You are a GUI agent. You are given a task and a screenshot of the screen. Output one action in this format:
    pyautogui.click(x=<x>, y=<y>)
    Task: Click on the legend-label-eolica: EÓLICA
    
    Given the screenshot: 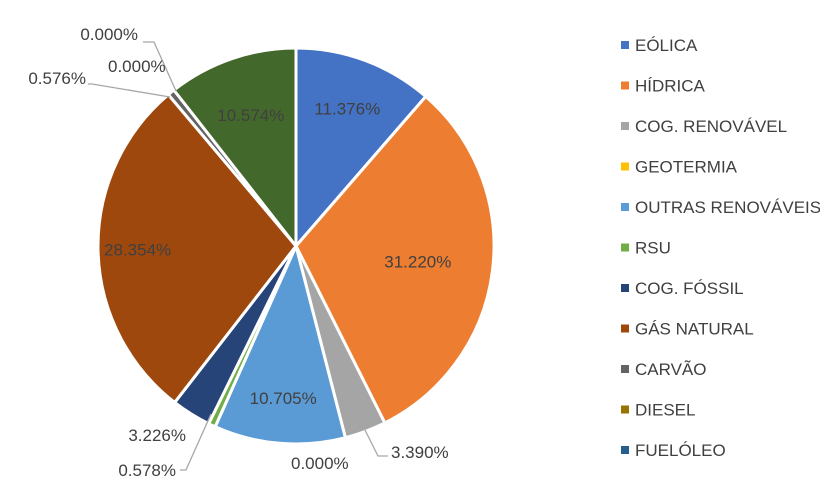 What is the action you would take?
    pyautogui.click(x=666, y=45)
    